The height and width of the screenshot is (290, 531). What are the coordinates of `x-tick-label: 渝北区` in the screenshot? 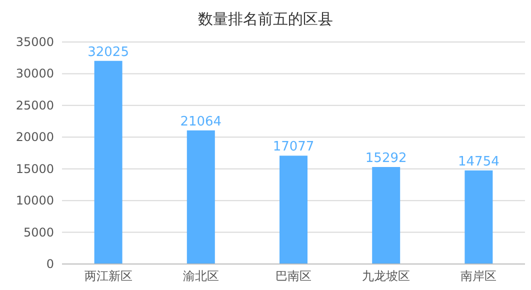 It's located at (200, 276).